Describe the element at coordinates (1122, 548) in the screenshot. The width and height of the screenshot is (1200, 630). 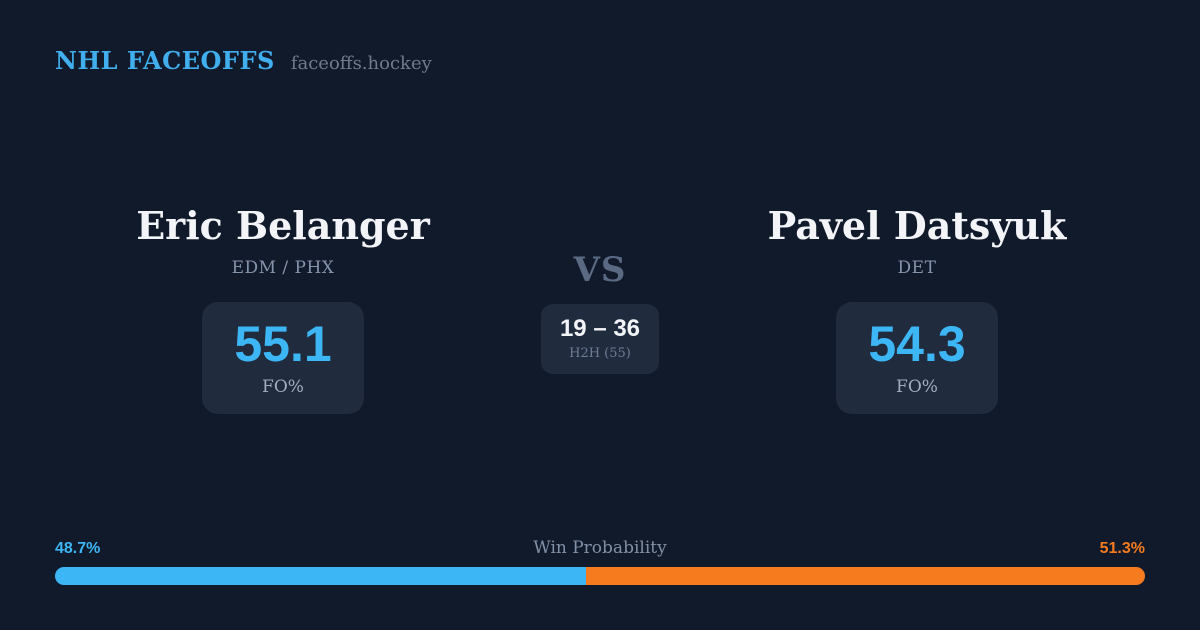
I see `win-pct-right: 51.3%` at that location.